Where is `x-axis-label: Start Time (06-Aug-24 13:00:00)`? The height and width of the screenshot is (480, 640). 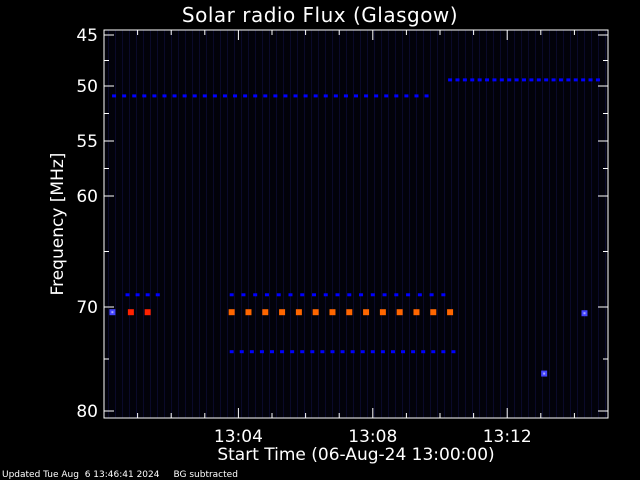
x-axis-label: Start Time (06-Aug-24 13:00:00) is located at coordinates (356, 455).